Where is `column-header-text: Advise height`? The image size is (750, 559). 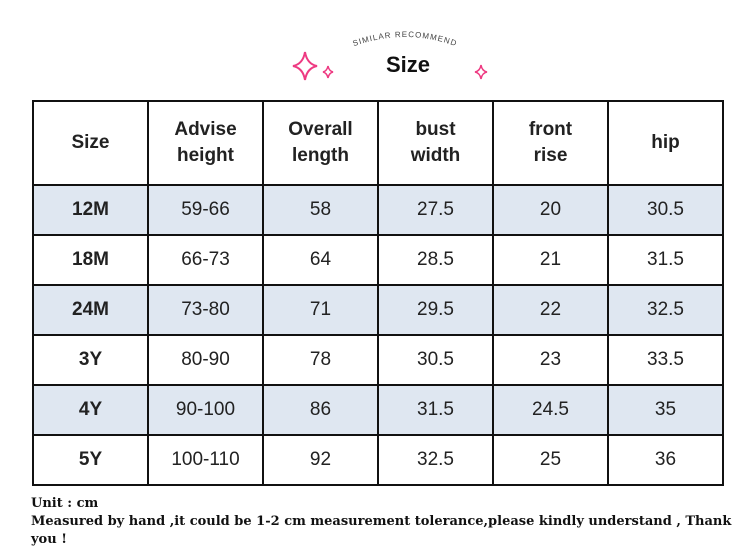
column-header-text: Advise height is located at coordinates (205, 142).